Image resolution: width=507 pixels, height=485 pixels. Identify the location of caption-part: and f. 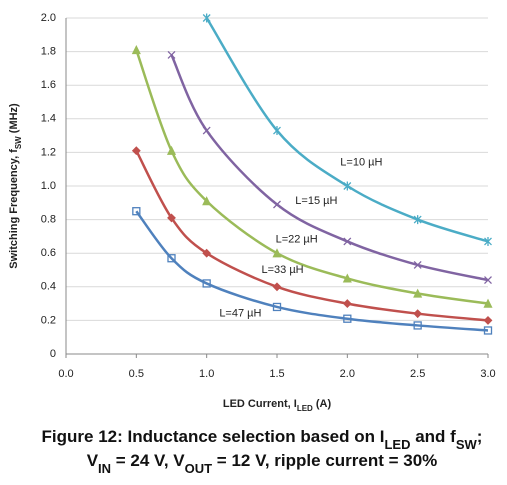
(433, 436).